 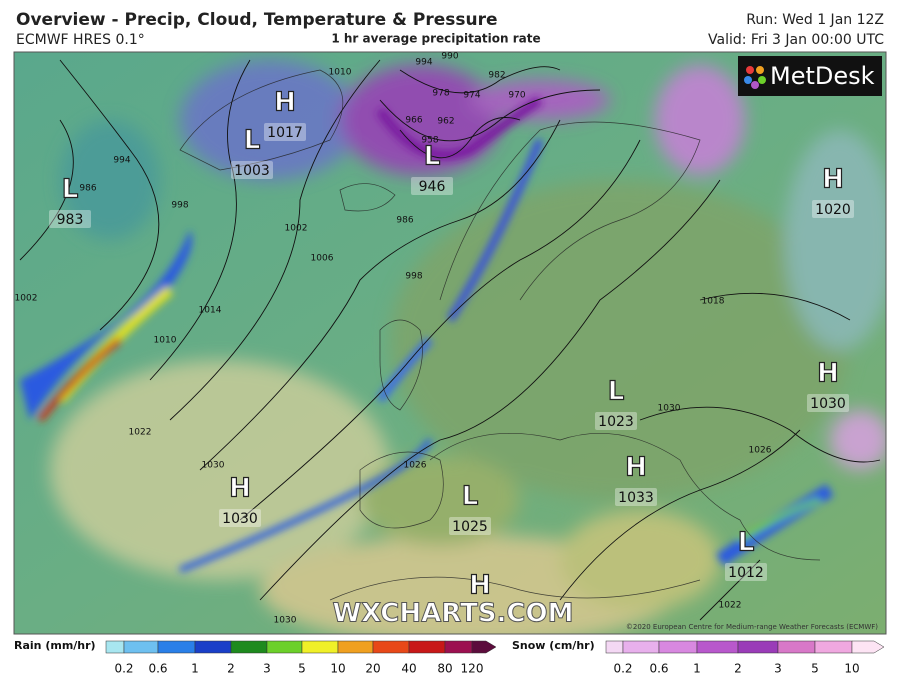 I want to click on pressure-value: 1012, so click(x=746, y=573).